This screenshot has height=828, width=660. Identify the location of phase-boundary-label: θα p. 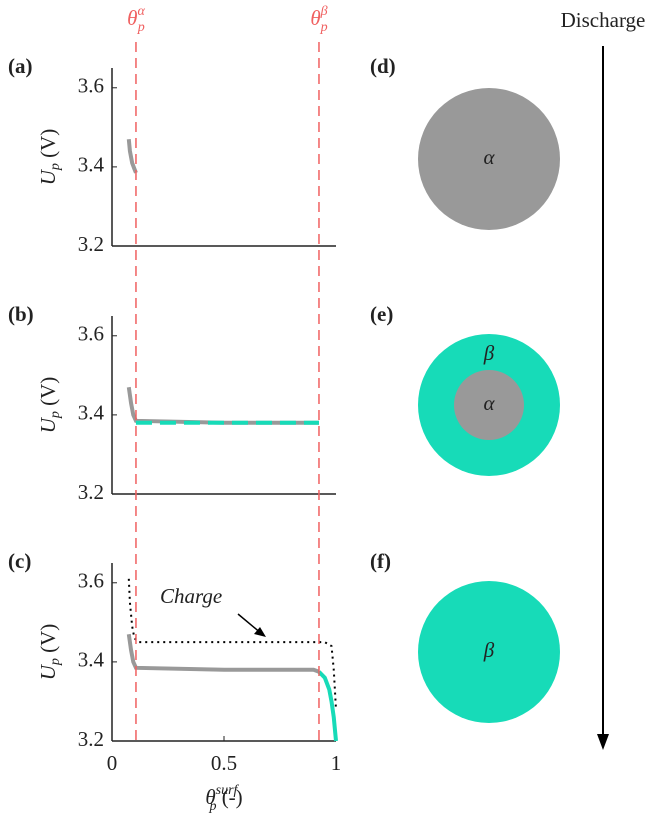
(136, 19).